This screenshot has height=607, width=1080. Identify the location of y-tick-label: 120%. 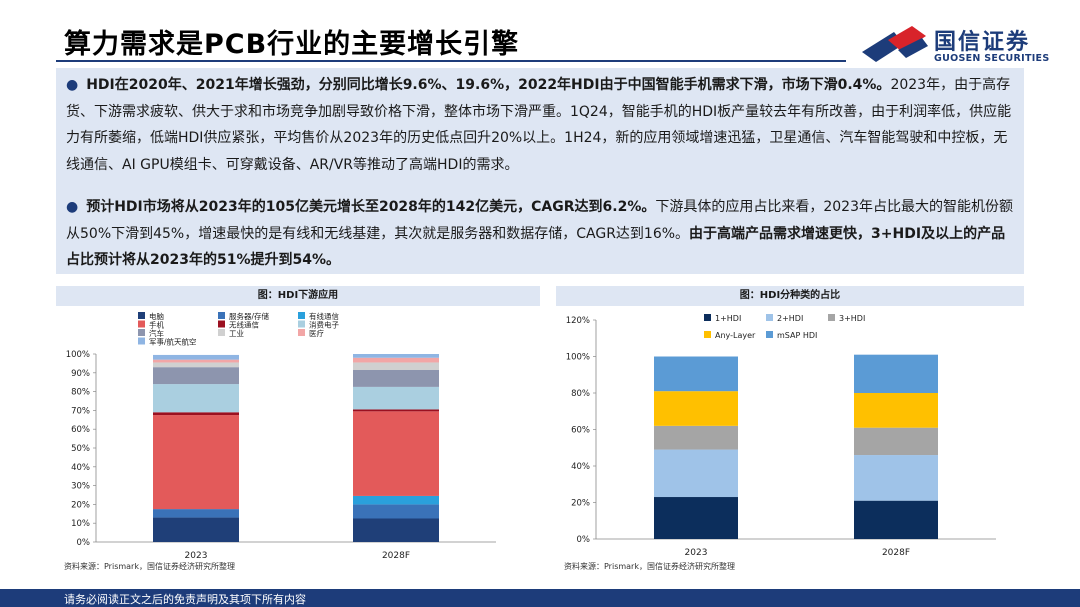
(578, 321).